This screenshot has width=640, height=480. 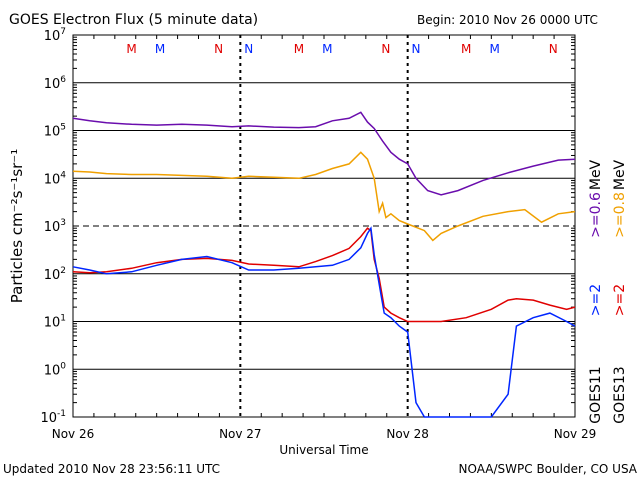 What do you see at coordinates (55, 131) in the screenshot?
I see `y-tick-label: 10⁵` at bounding box center [55, 131].